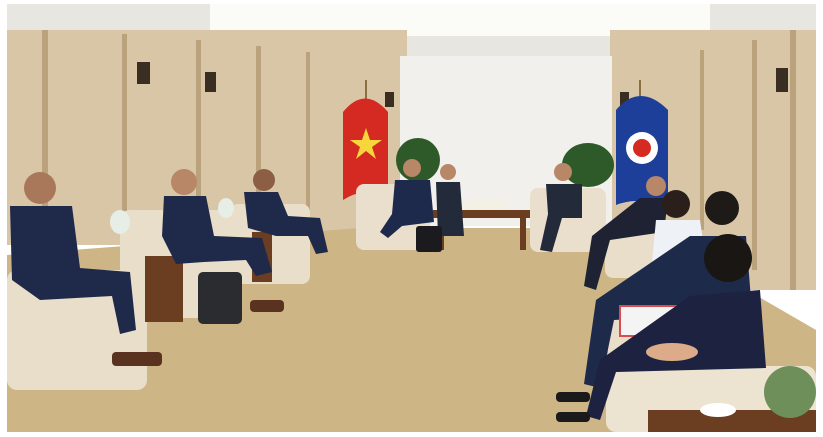 The width and height of the screenshot is (823, 437). I want to click on center-table, so click(482, 214).